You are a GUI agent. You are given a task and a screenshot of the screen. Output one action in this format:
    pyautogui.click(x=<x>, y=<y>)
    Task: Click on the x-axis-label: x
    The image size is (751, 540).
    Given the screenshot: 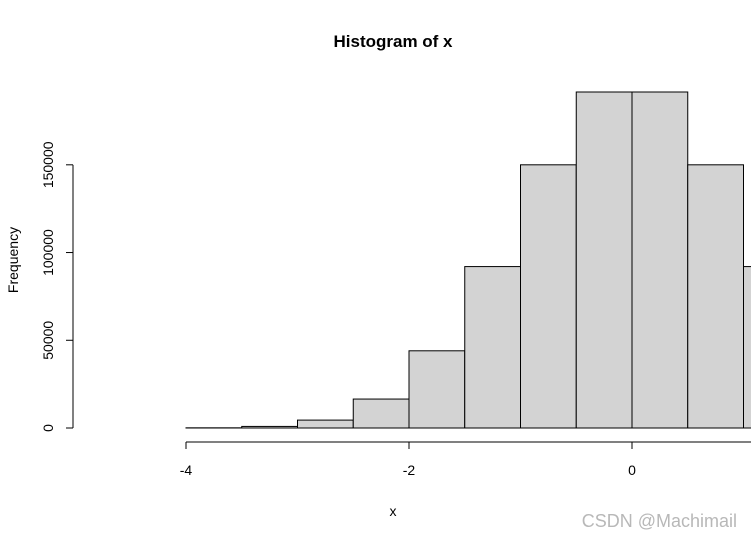 What is the action you would take?
    pyautogui.click(x=393, y=511)
    